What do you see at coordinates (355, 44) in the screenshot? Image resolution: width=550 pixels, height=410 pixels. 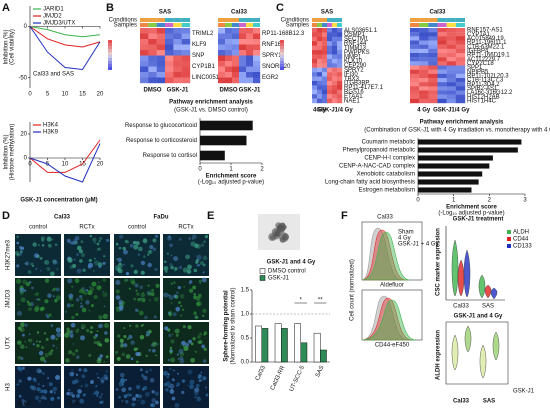 I see `gene-label: RNF144` at bounding box center [355, 44].